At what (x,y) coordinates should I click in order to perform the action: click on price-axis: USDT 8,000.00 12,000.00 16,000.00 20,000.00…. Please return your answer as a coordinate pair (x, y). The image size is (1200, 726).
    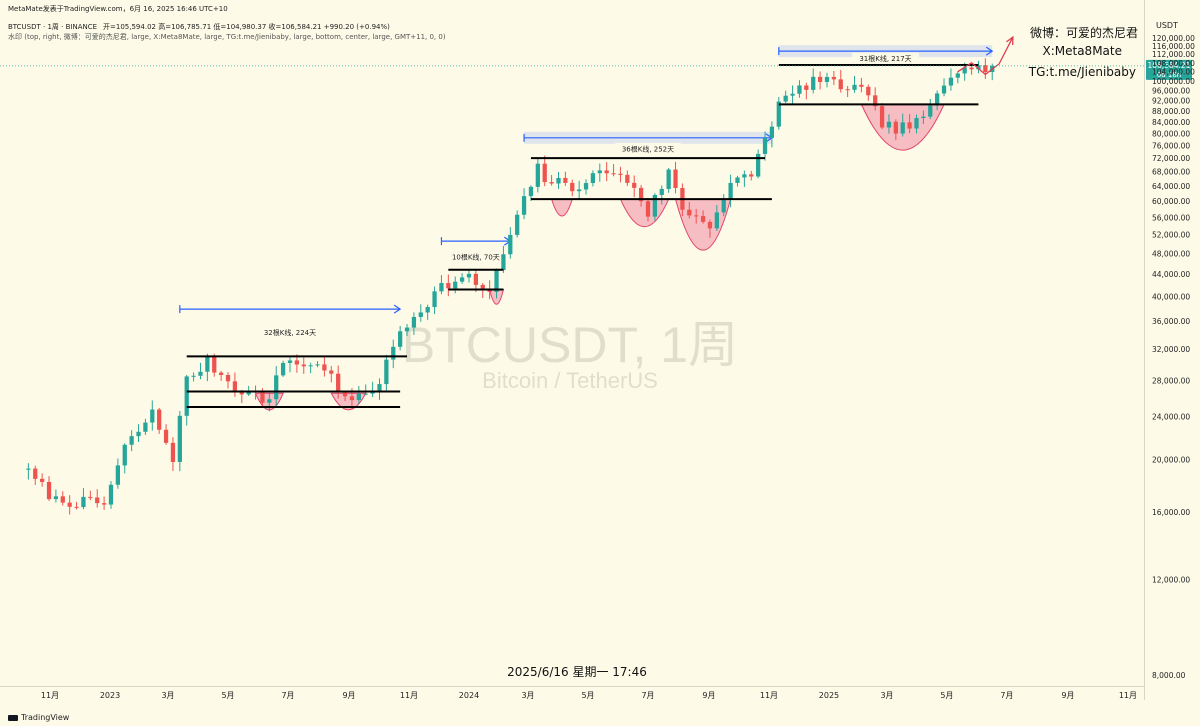
    Looking at the image, I should click on (1170, 350).